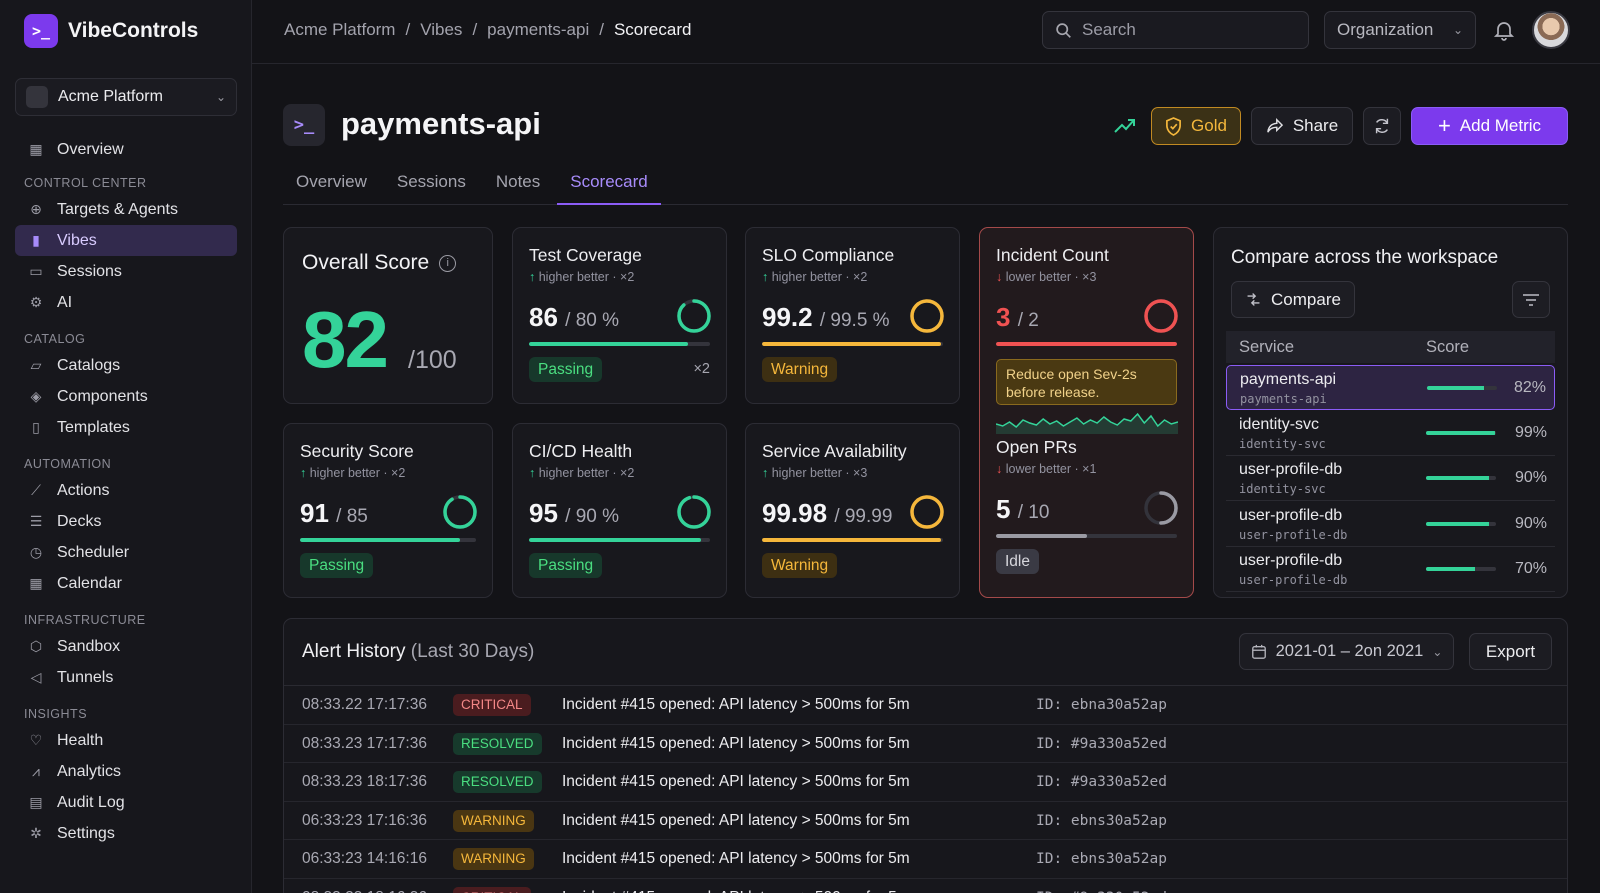 The height and width of the screenshot is (893, 1600). Describe the element at coordinates (1293, 299) in the screenshot. I see `compare-button: Compare` at that location.